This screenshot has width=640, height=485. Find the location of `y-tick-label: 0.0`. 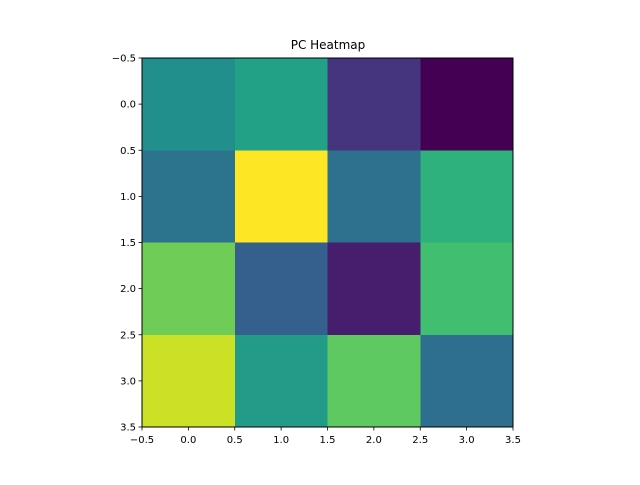

y-tick-label: 0.0 is located at coordinates (128, 105).